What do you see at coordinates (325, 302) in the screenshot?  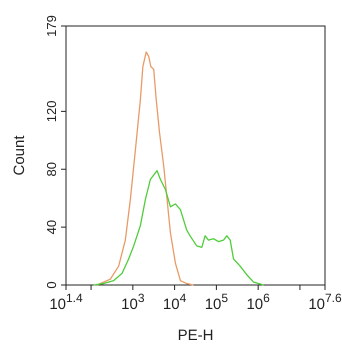 I see `x-tick-label: 10$^{7.6}$` at bounding box center [325, 302].